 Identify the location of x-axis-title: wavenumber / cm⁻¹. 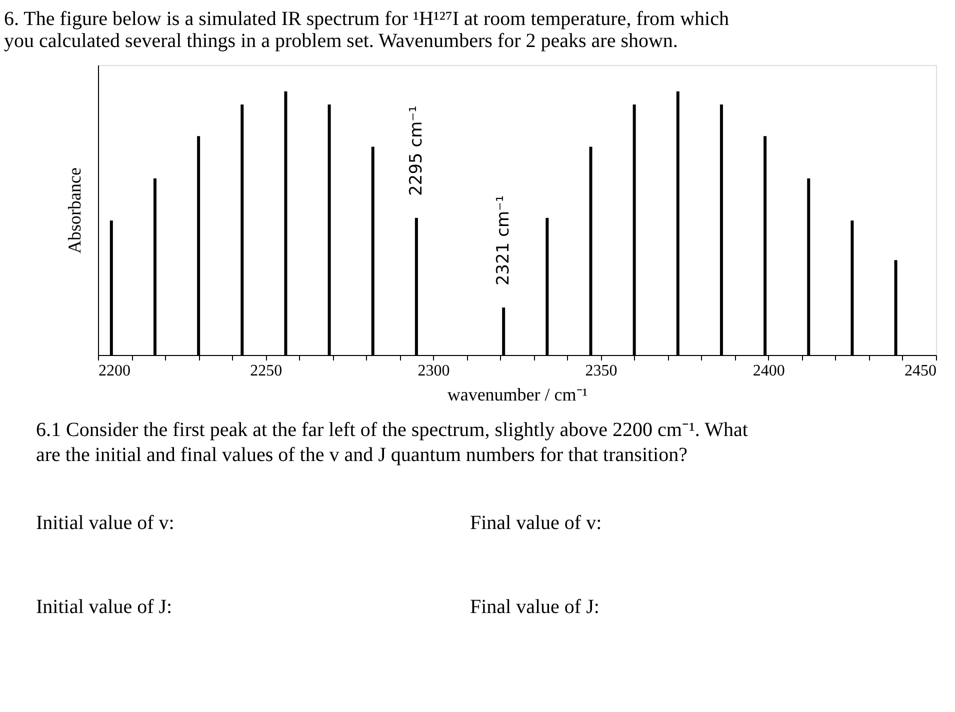
(517, 394).